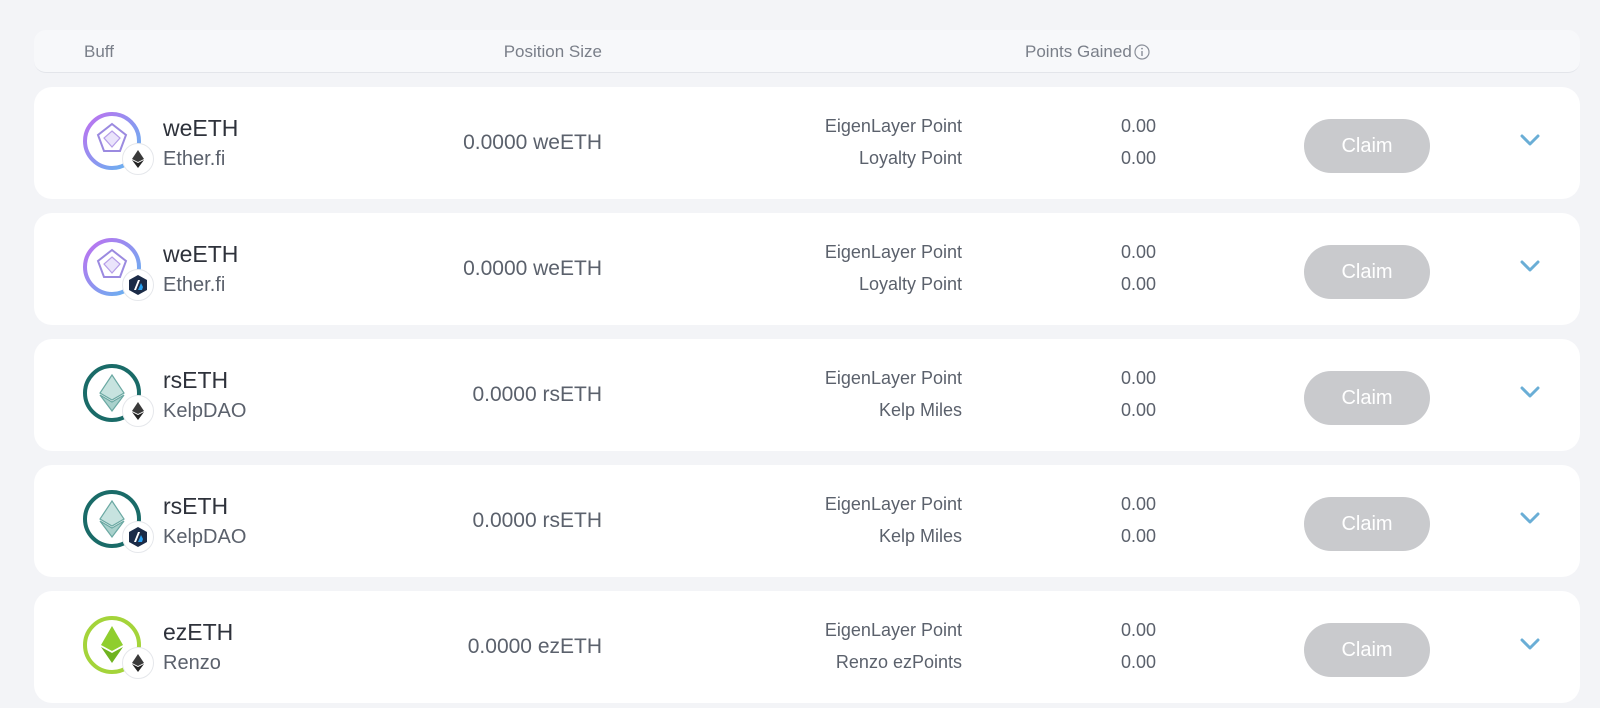  Describe the element at coordinates (534, 646) in the screenshot. I see `position-size: 0.0000 ezETH` at that location.